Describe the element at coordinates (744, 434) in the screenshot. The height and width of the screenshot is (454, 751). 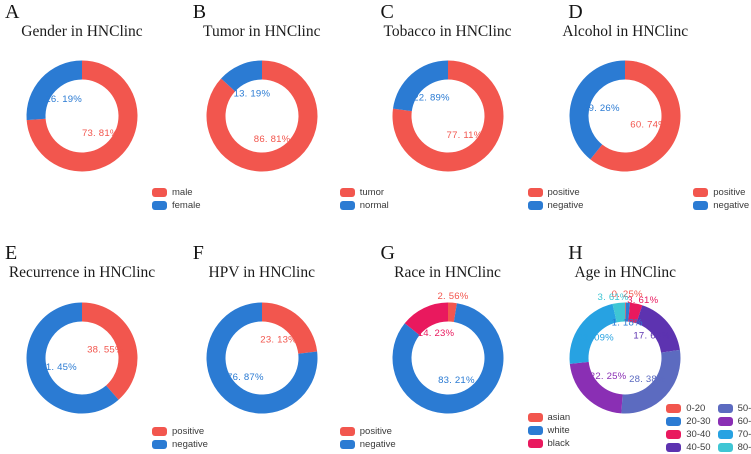
I see `legend-label: 70-80` at that location.